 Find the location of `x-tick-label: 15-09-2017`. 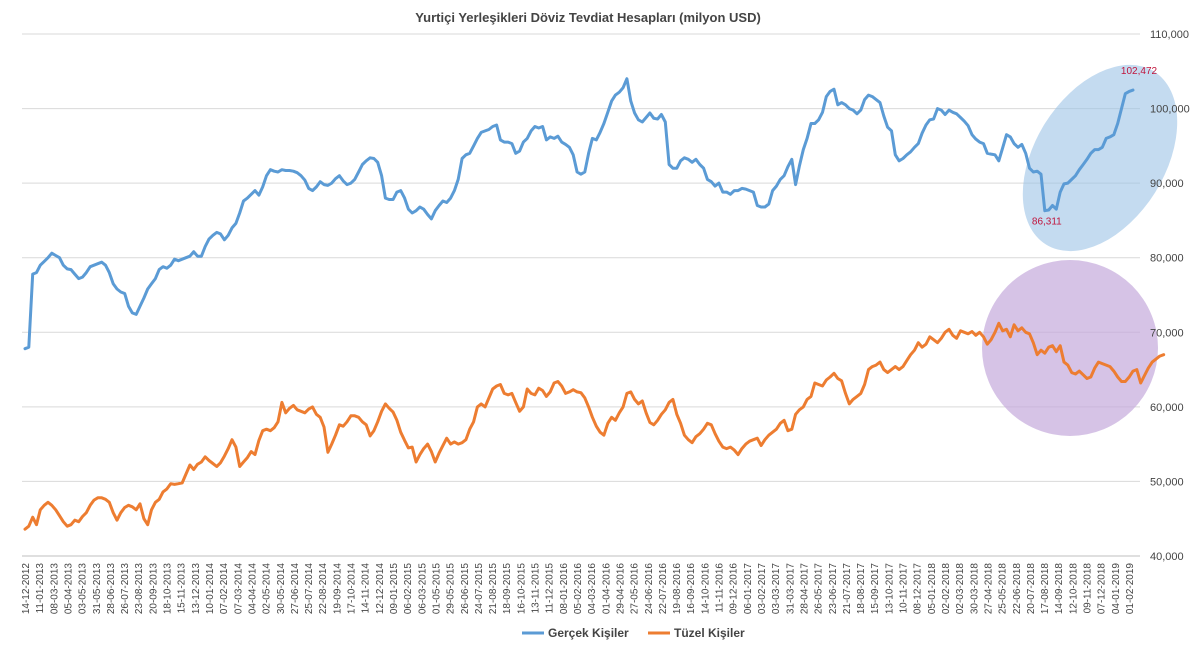

x-tick-label: 15-09-2017 is located at coordinates (875, 589).